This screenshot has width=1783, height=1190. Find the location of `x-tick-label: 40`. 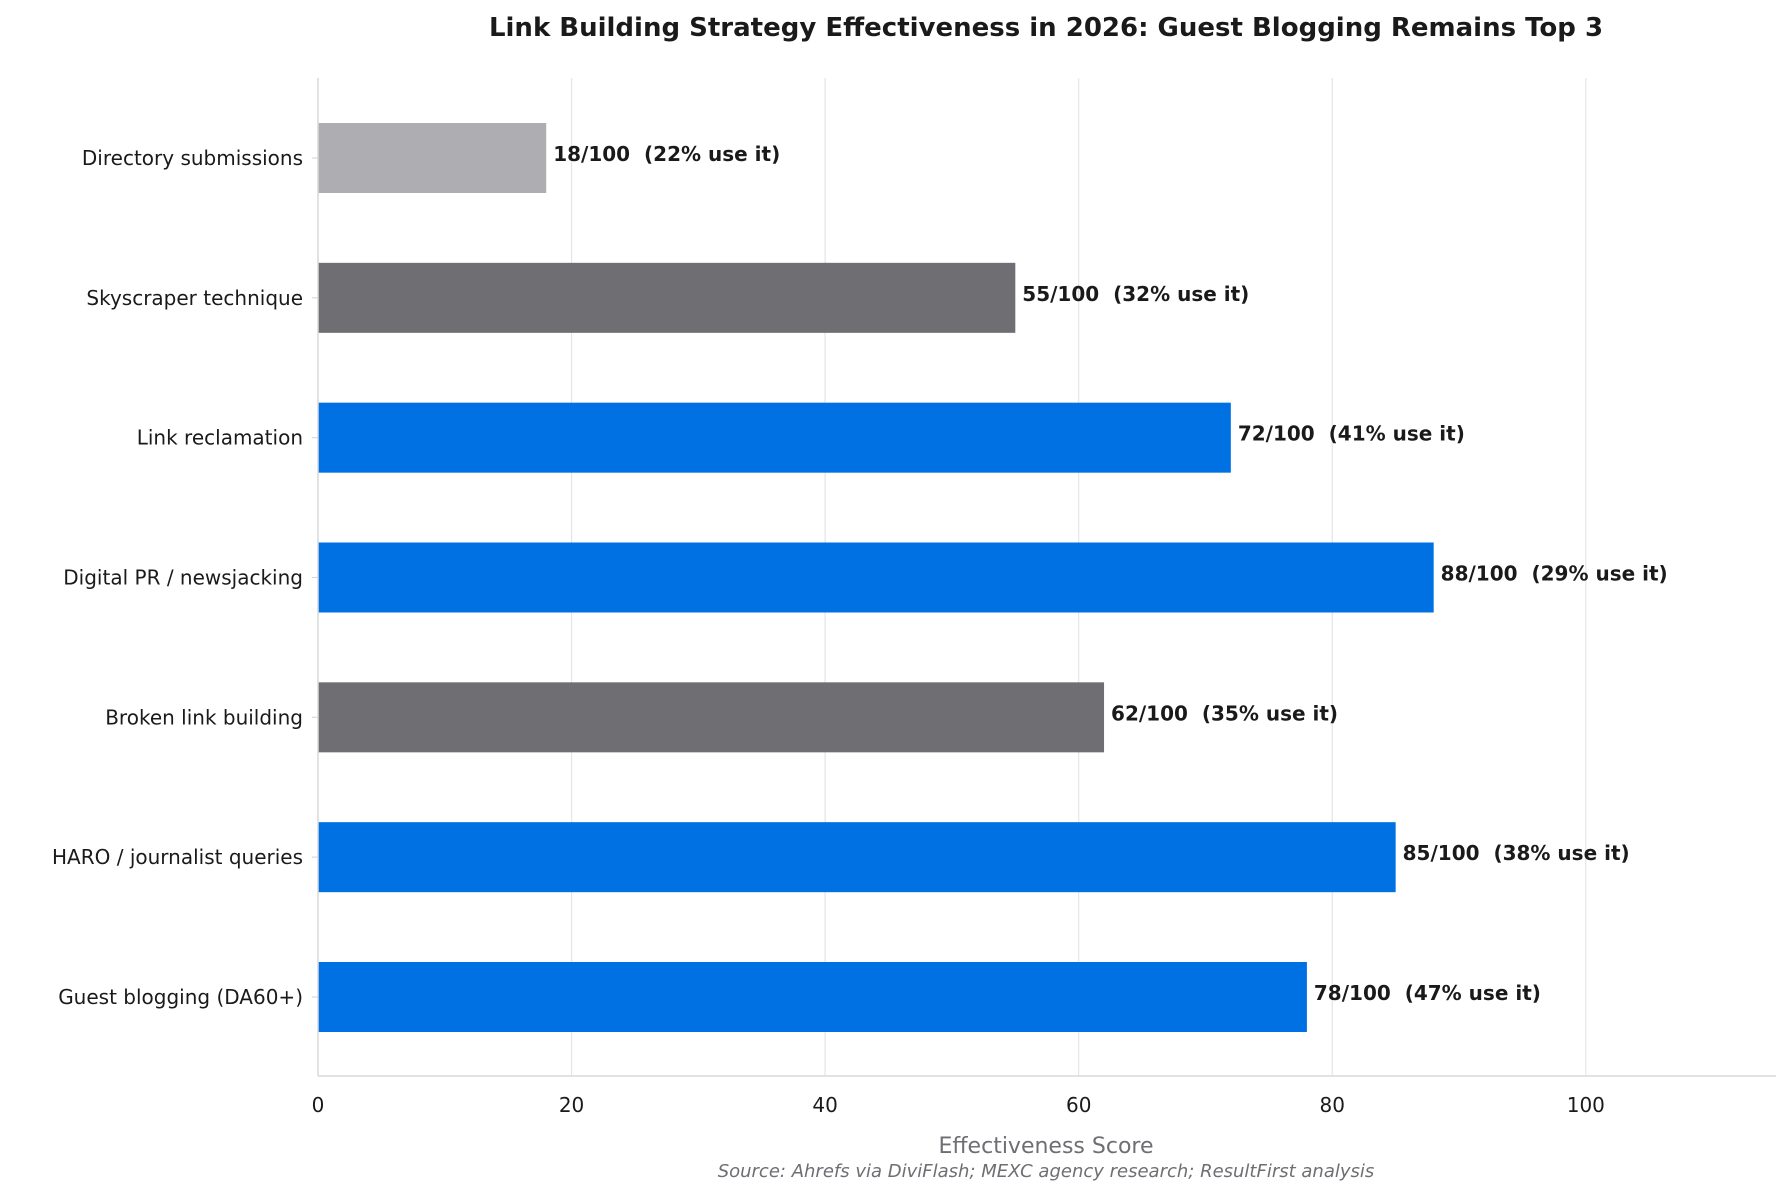

x-tick-label: 40 is located at coordinates (824, 1105).